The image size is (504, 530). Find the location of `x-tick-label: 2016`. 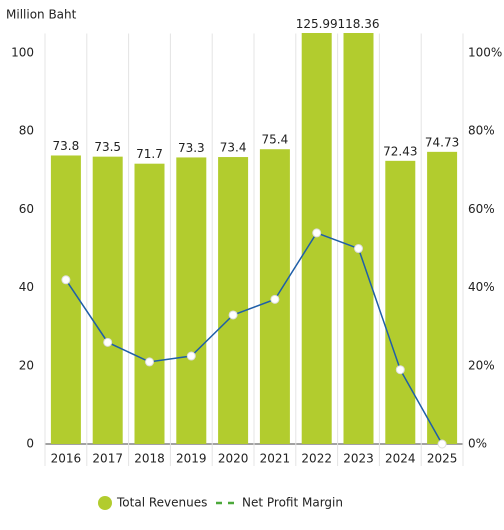

x-tick-label: 2016 is located at coordinates (66, 459).